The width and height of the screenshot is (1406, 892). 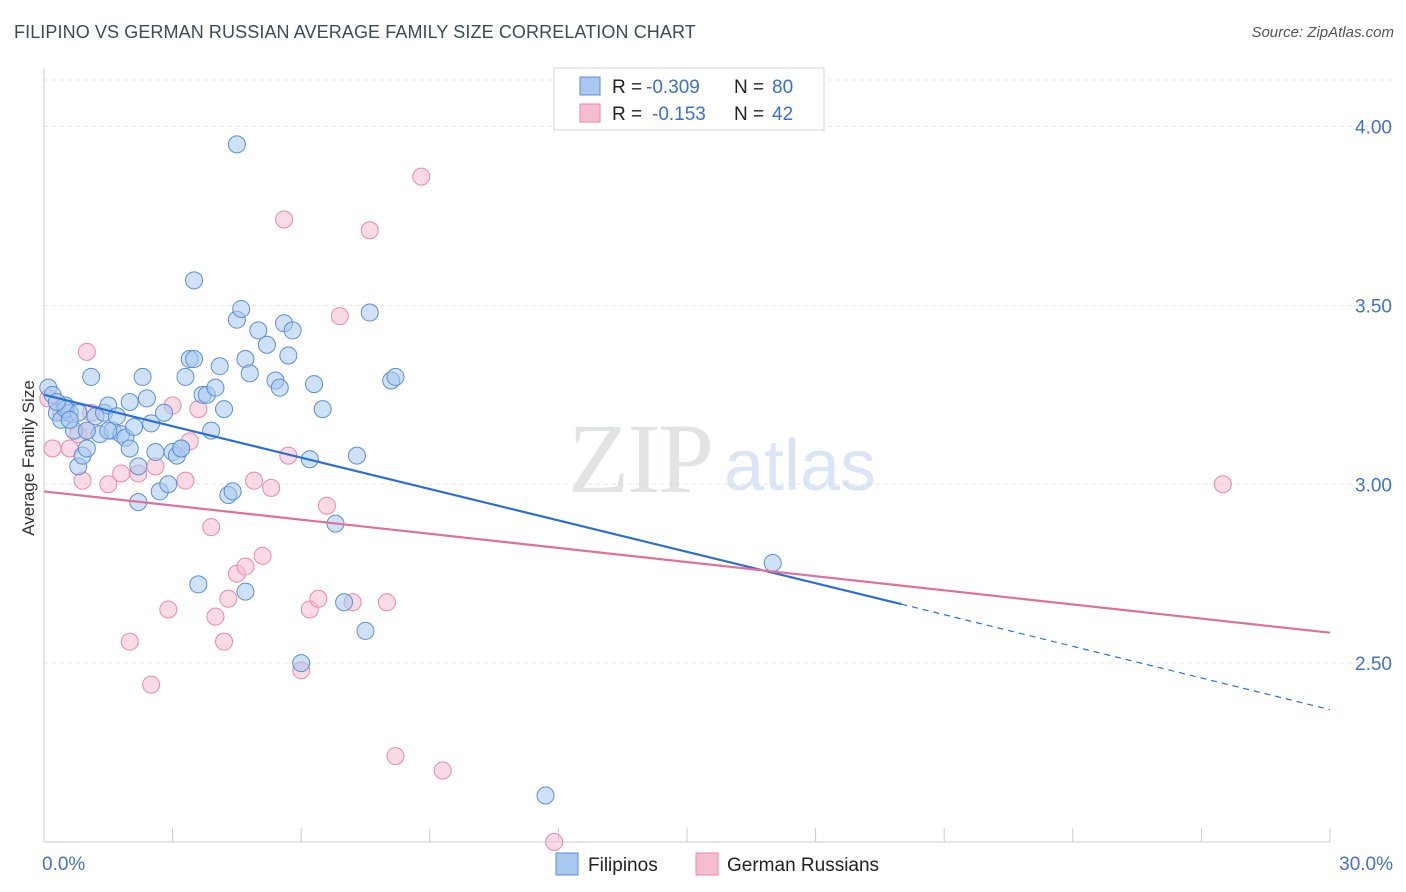 I want to click on legend-swatch-pink, so click(x=590, y=113).